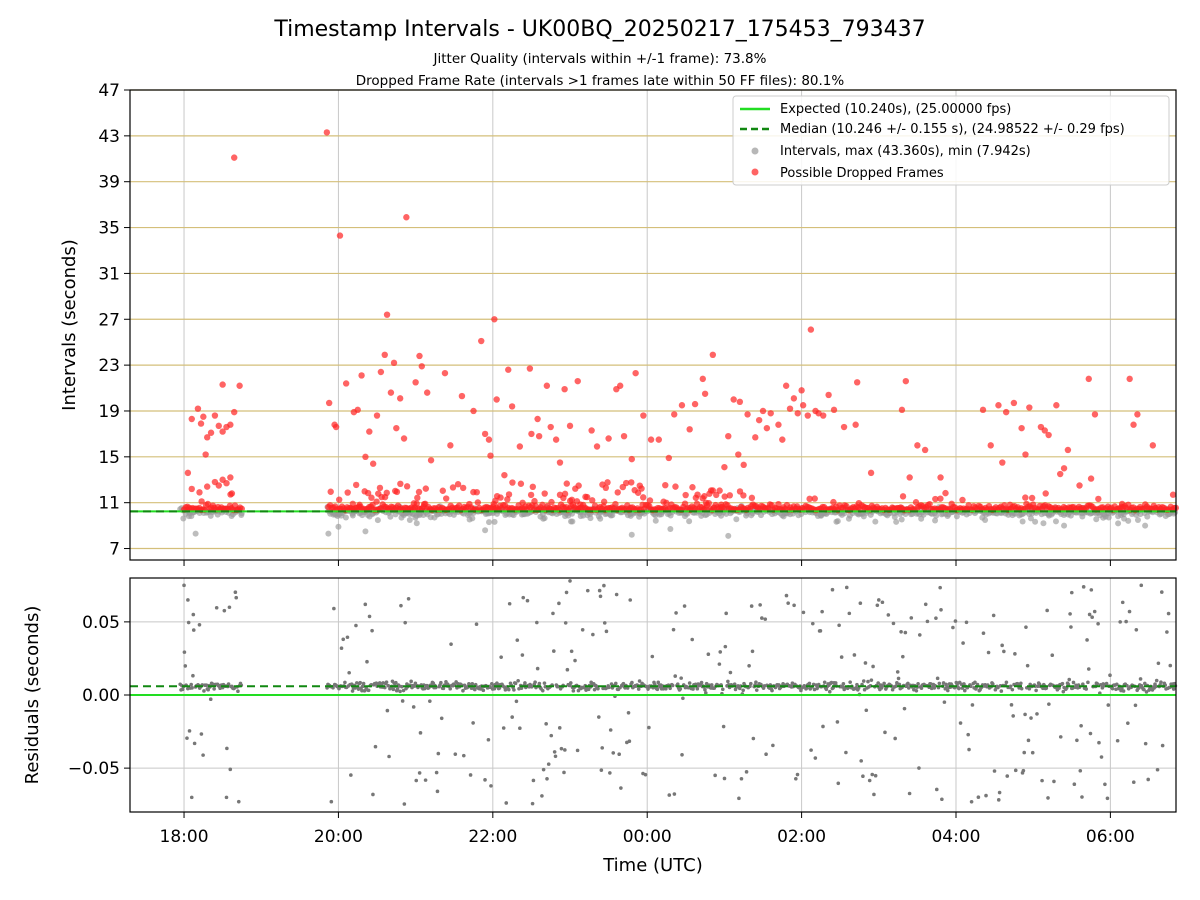 This screenshot has width=1200, height=900. I want to click on time-x-tick-label: 02:00, so click(801, 837).